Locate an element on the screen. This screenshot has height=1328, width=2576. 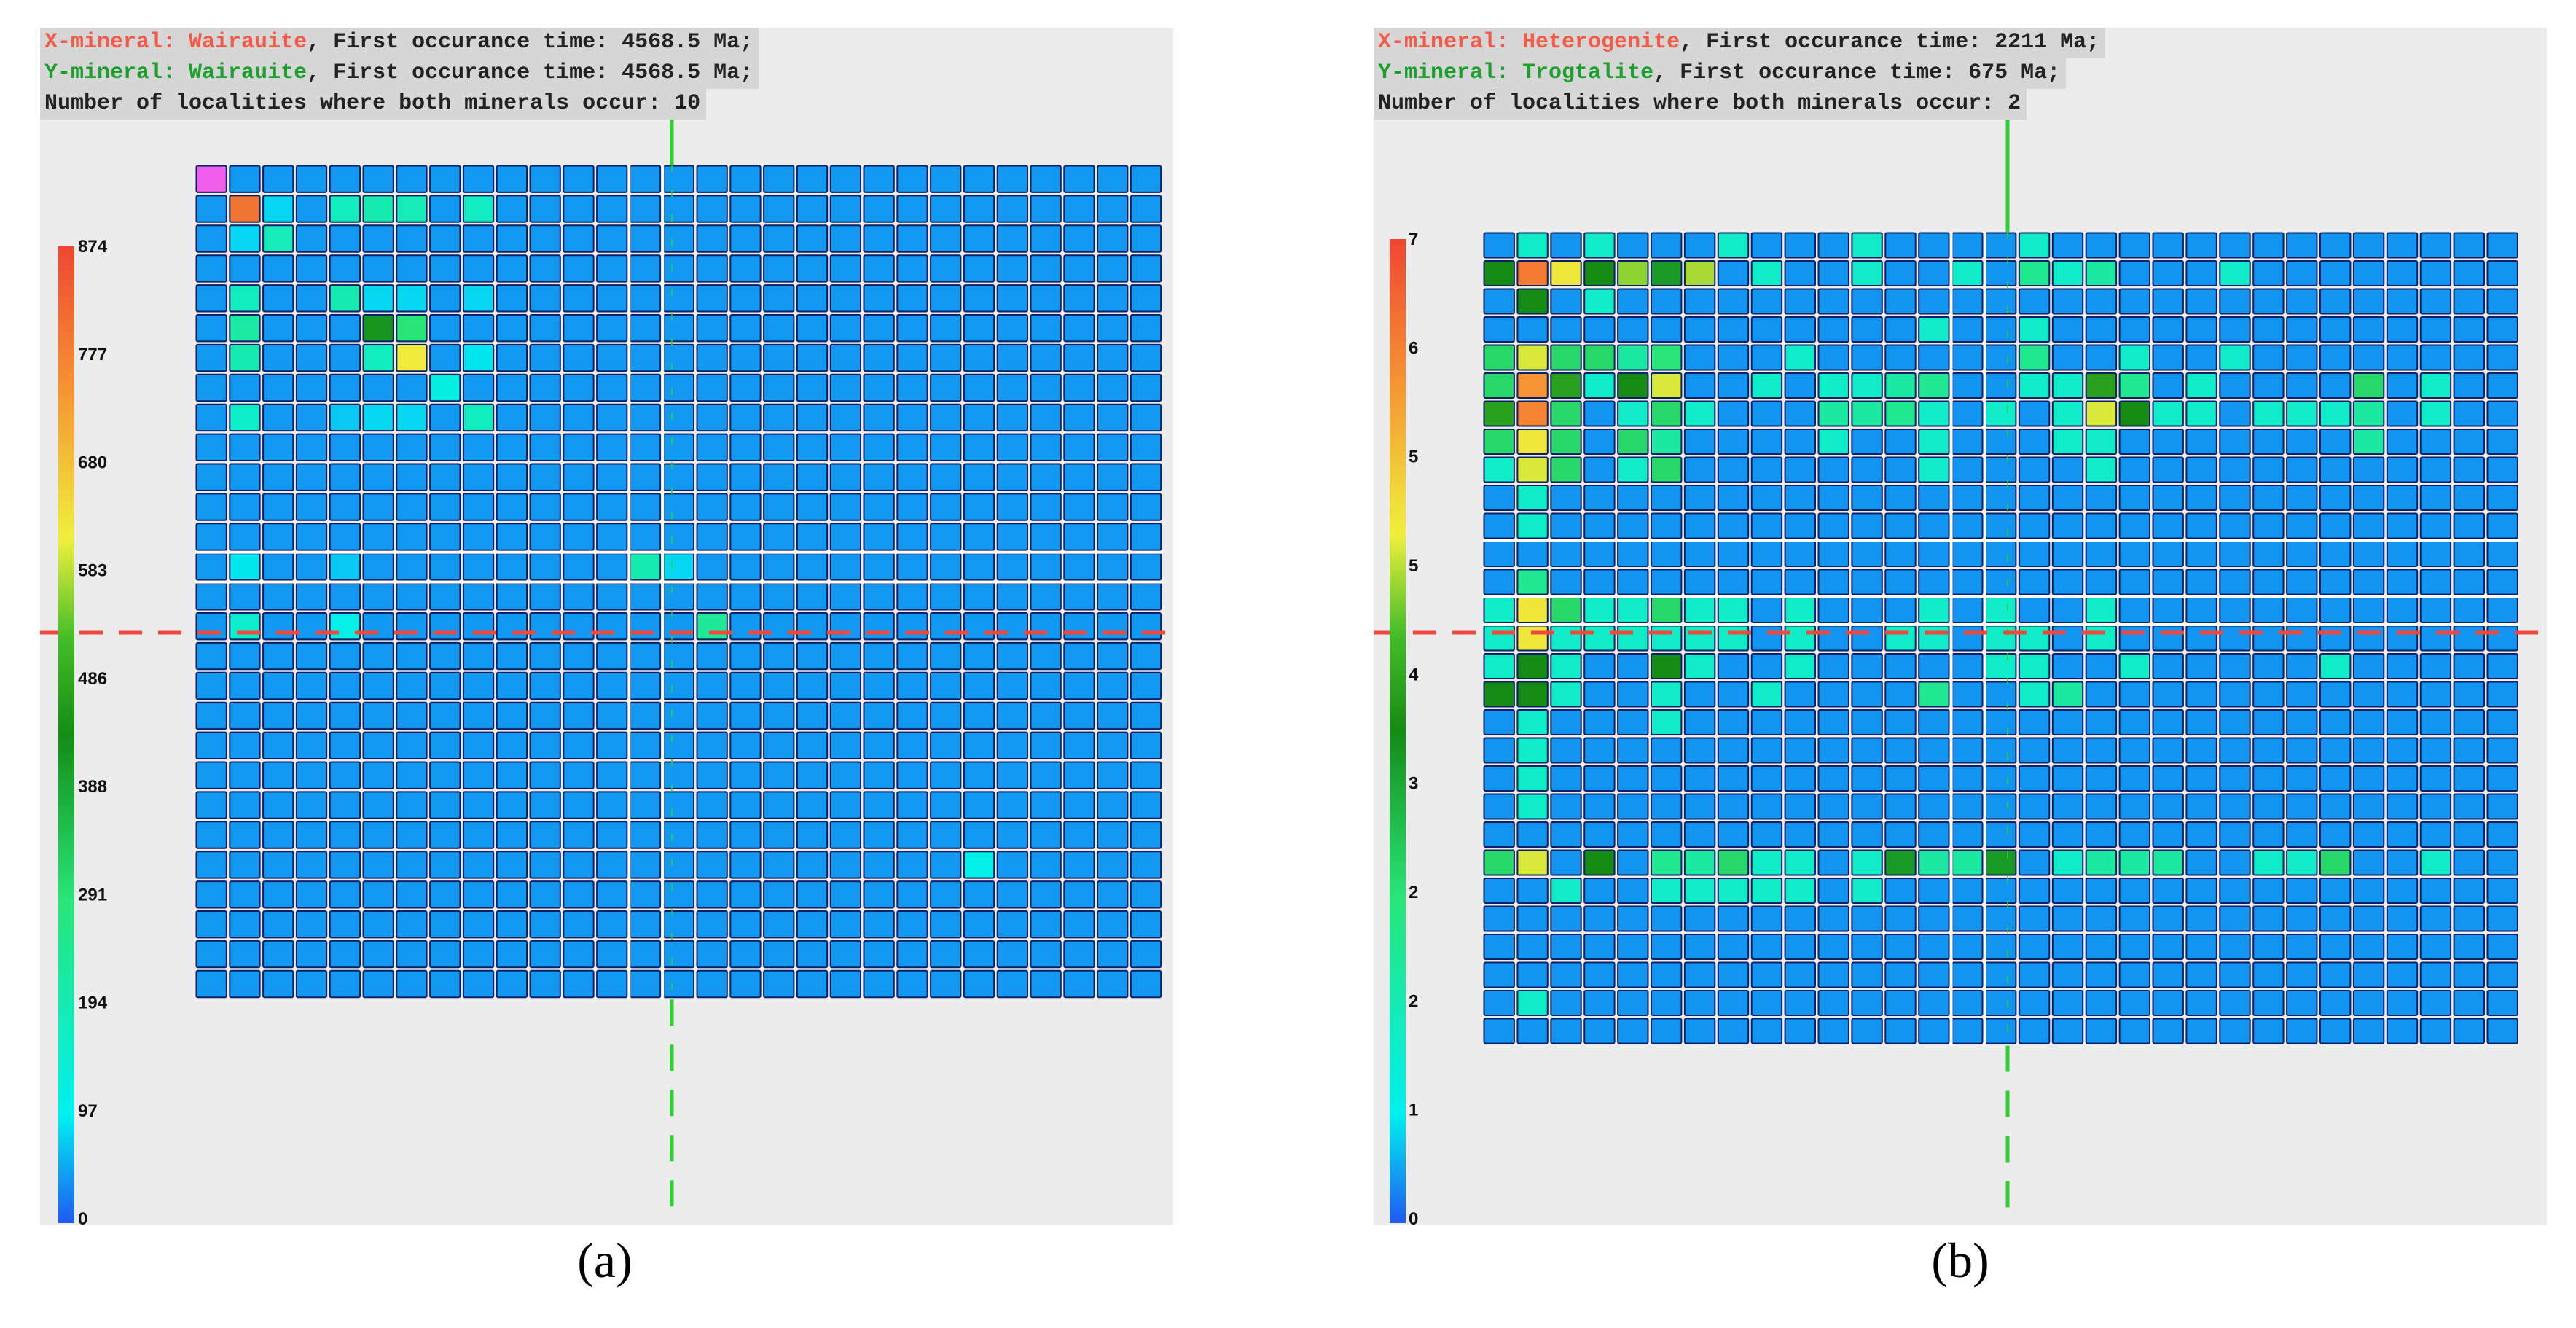
y-mineral-name-a: Wairauite is located at coordinates (248, 72).